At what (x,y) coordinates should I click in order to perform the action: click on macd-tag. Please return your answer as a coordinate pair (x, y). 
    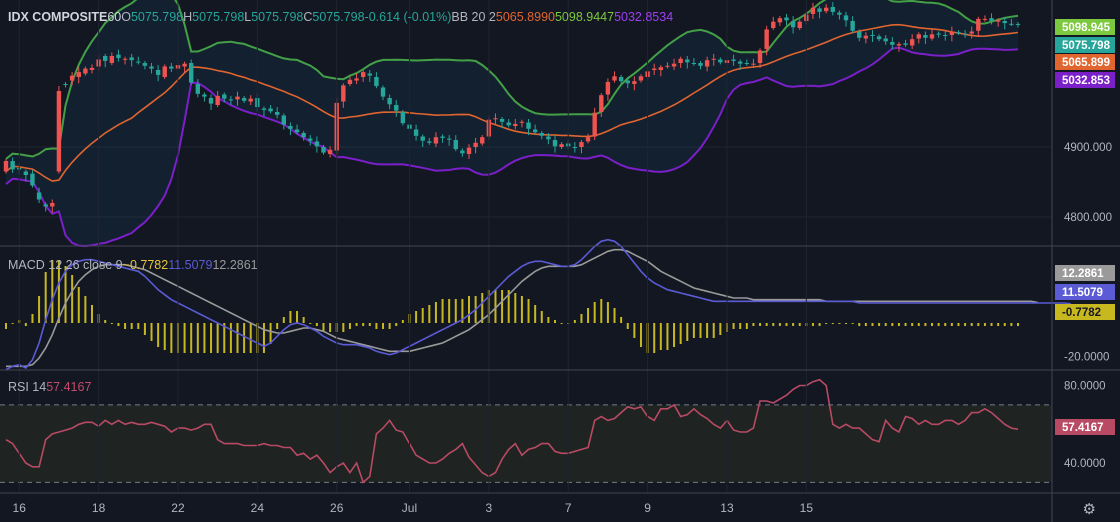
    Looking at the image, I should click on (1085, 292).